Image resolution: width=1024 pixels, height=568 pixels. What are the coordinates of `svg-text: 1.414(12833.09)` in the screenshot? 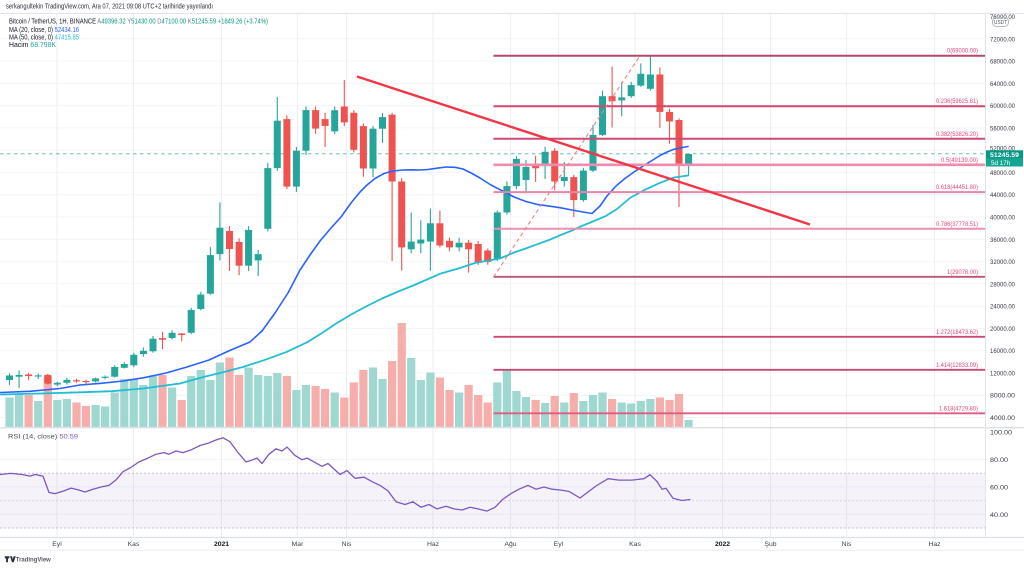 It's located at (957, 365).